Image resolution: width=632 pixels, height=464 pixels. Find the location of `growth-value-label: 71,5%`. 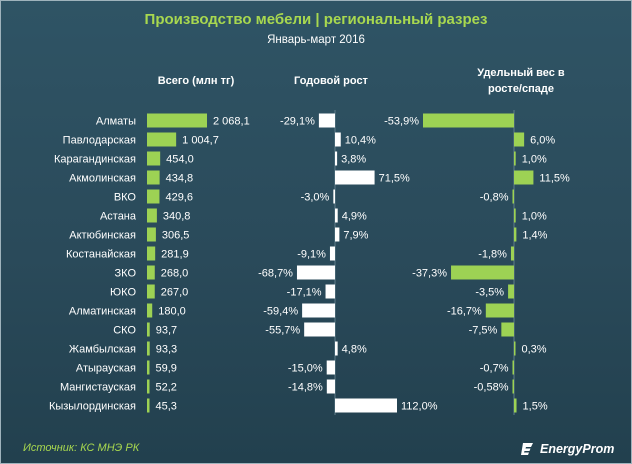

growth-value-label: 71,5% is located at coordinates (394, 179).